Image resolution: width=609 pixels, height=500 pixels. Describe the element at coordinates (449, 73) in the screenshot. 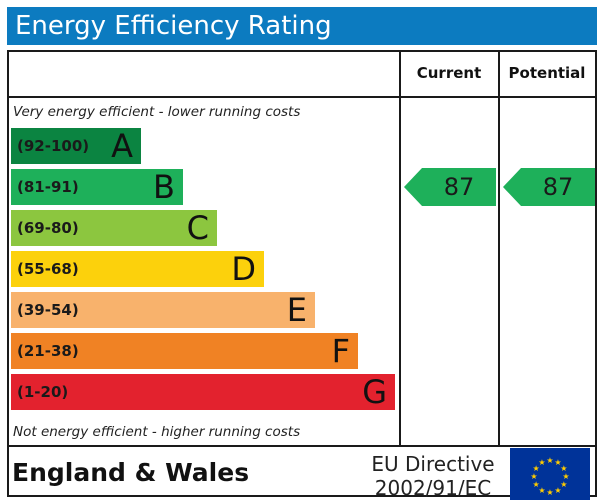

I see `column-header-current: Current` at that location.